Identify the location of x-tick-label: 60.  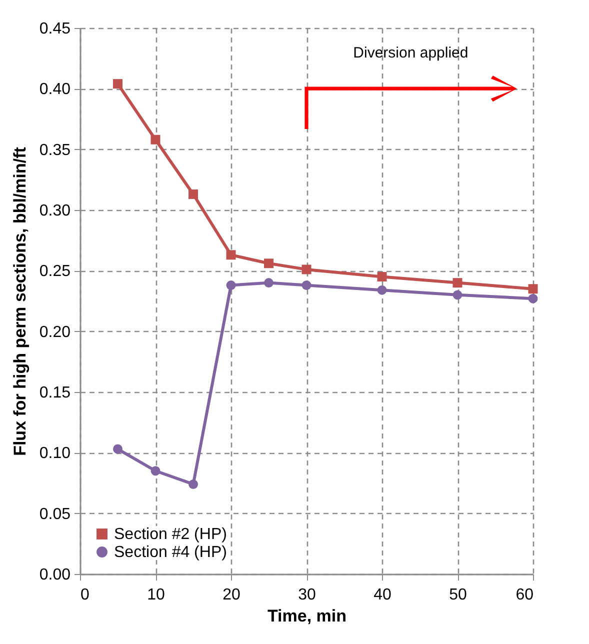
(525, 595).